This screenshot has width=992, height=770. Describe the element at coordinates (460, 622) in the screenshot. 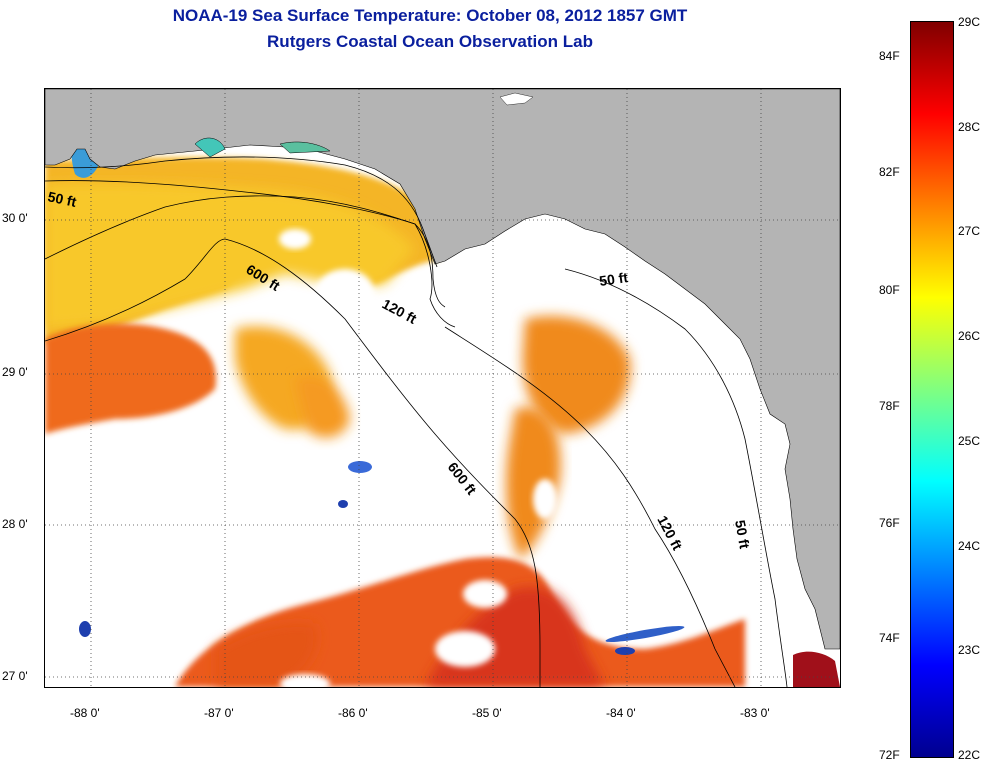

I see `sst-south-warm` at that location.